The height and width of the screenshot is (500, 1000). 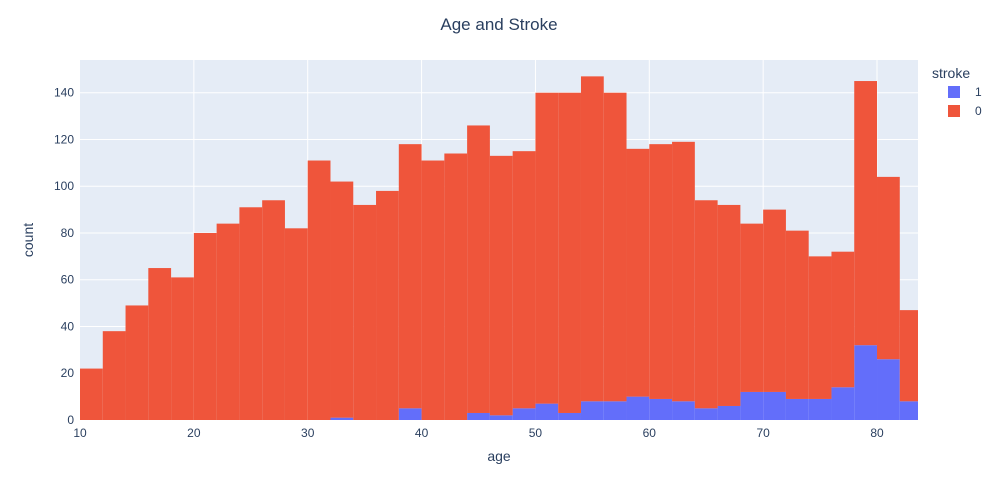 I want to click on x-tick-label: 80, so click(x=877, y=433).